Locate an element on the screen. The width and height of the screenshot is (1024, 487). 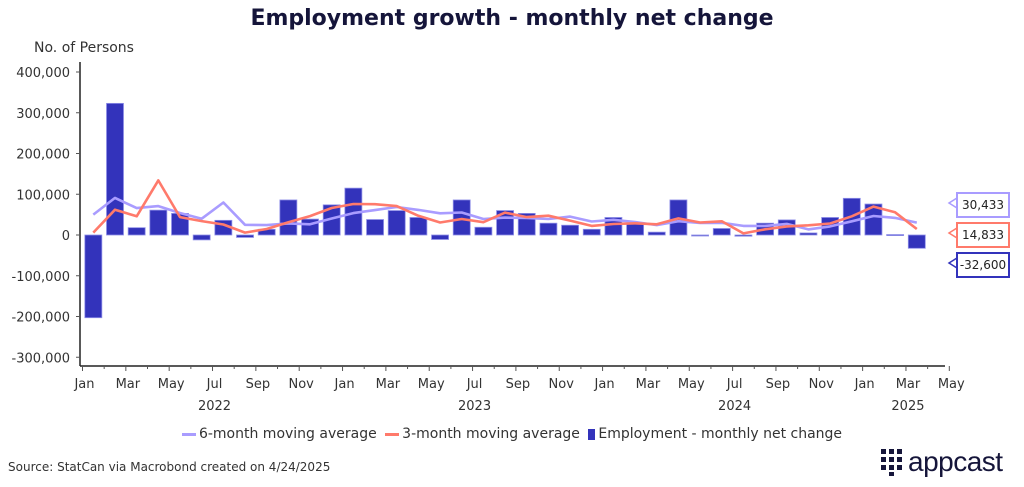
callout-3-month-last: 14,833 is located at coordinates (983, 235).